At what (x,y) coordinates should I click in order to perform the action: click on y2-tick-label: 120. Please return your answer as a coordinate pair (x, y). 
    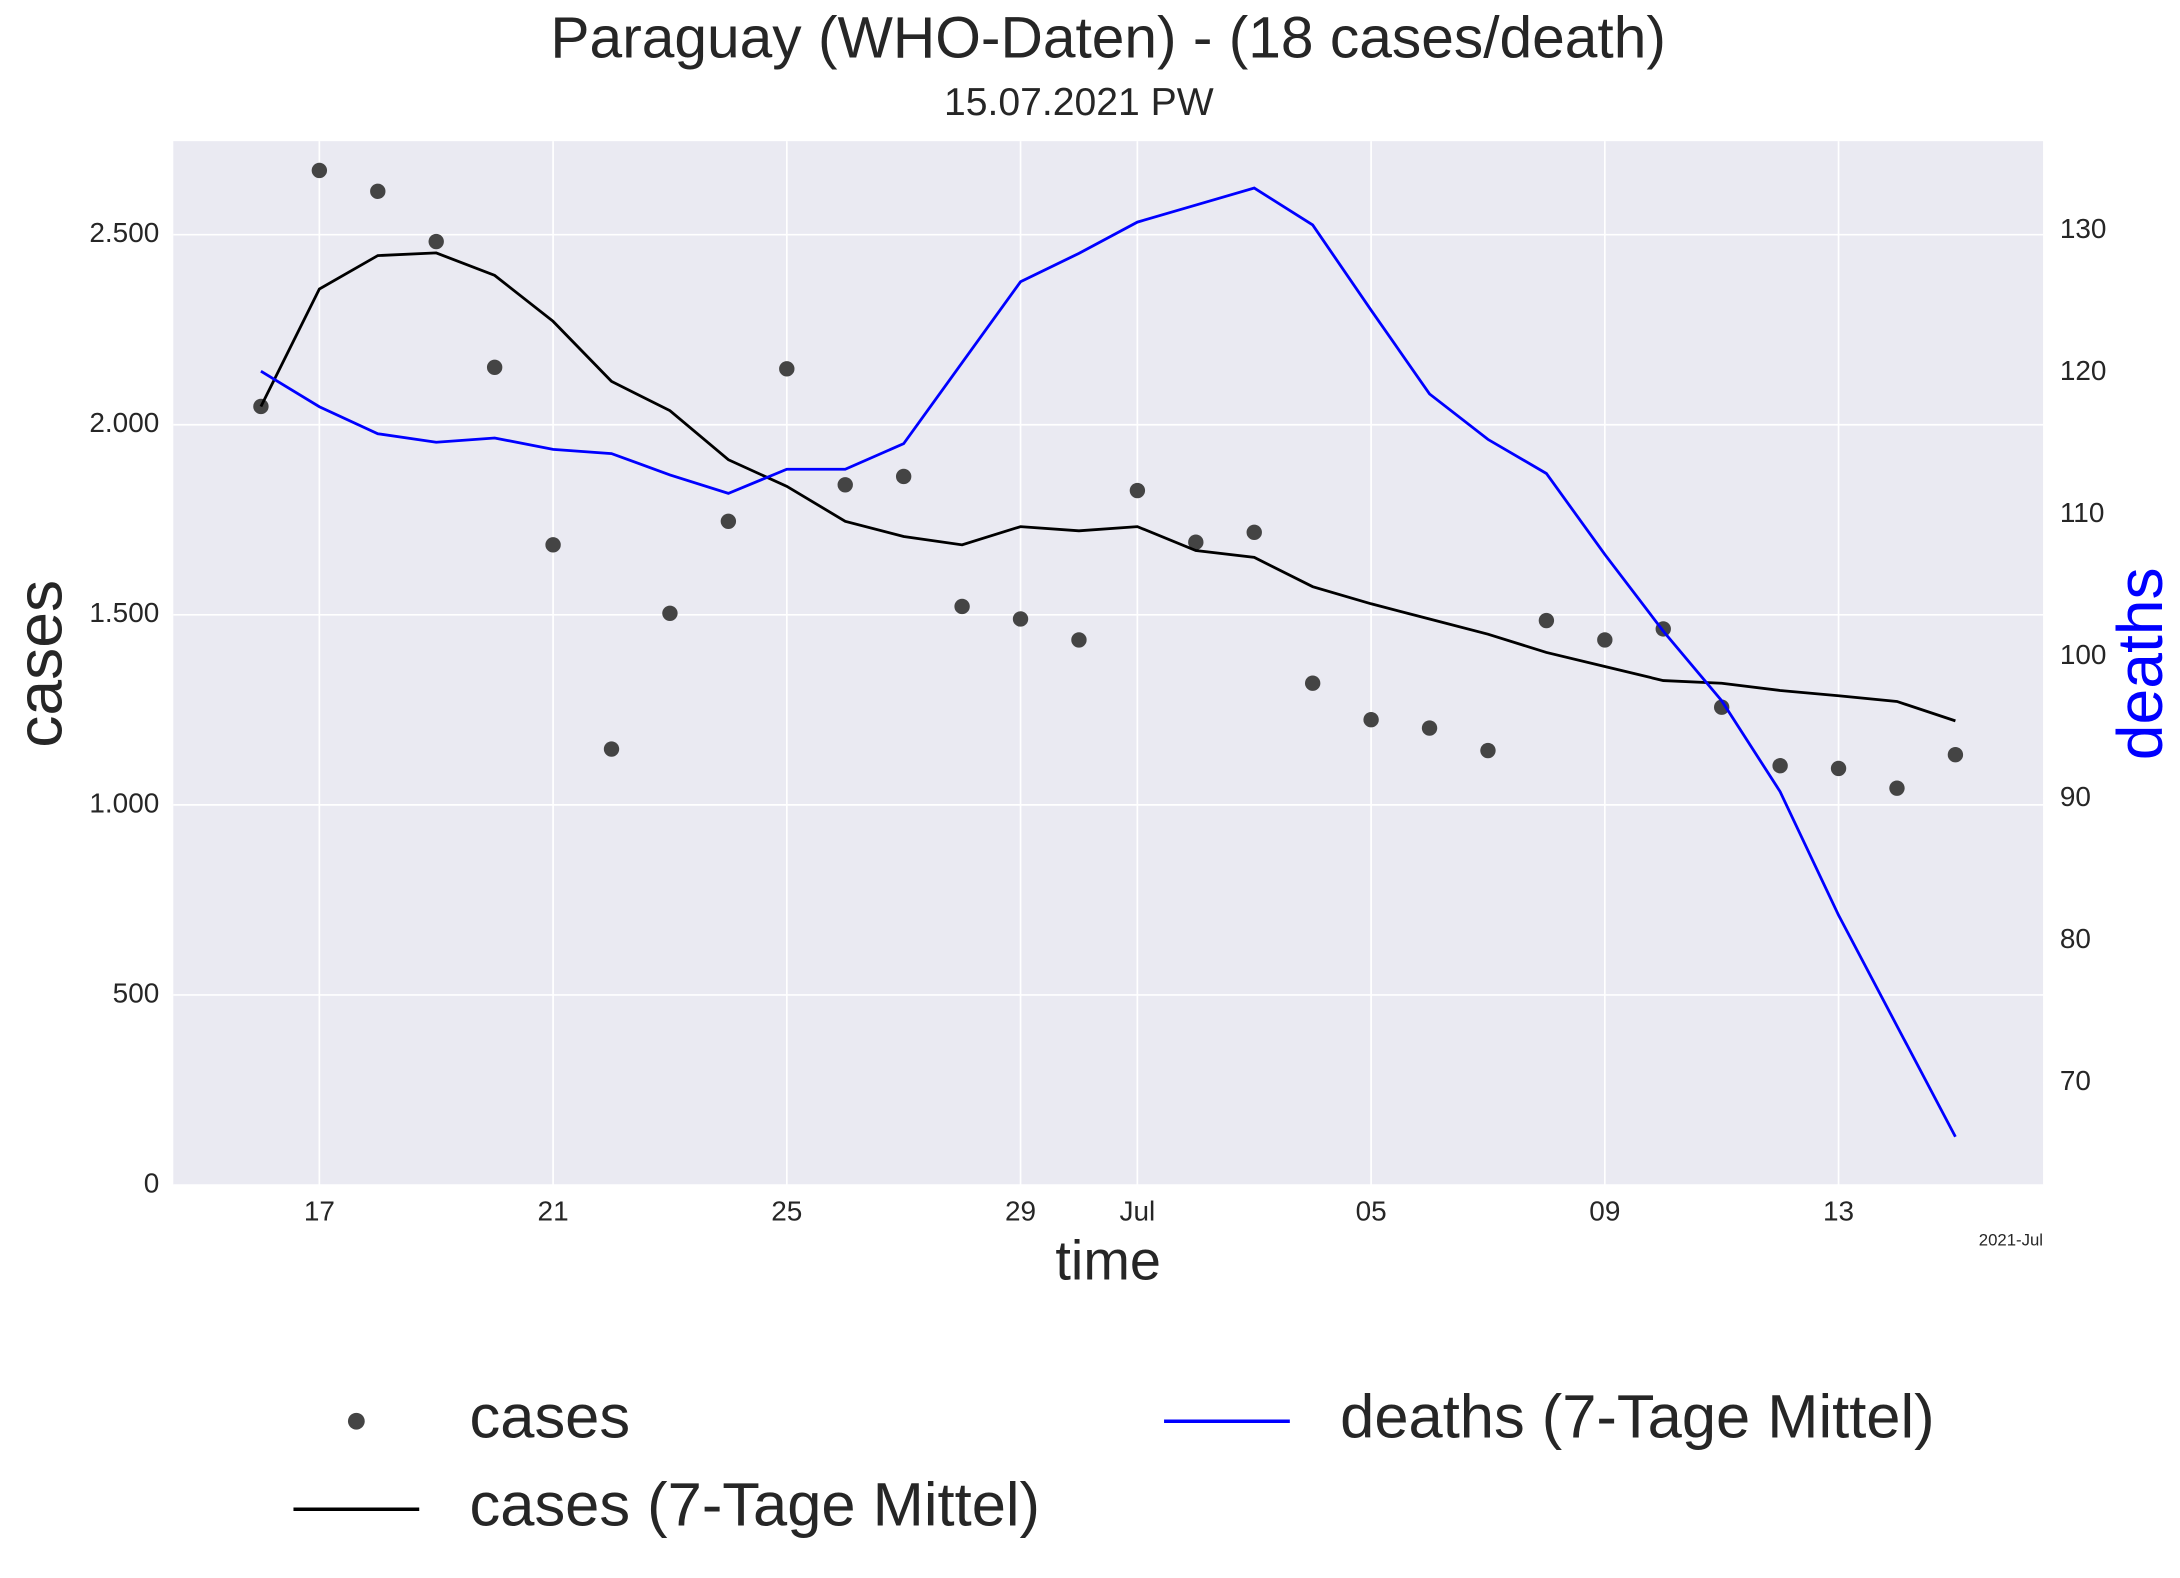
    Looking at the image, I should click on (2083, 370).